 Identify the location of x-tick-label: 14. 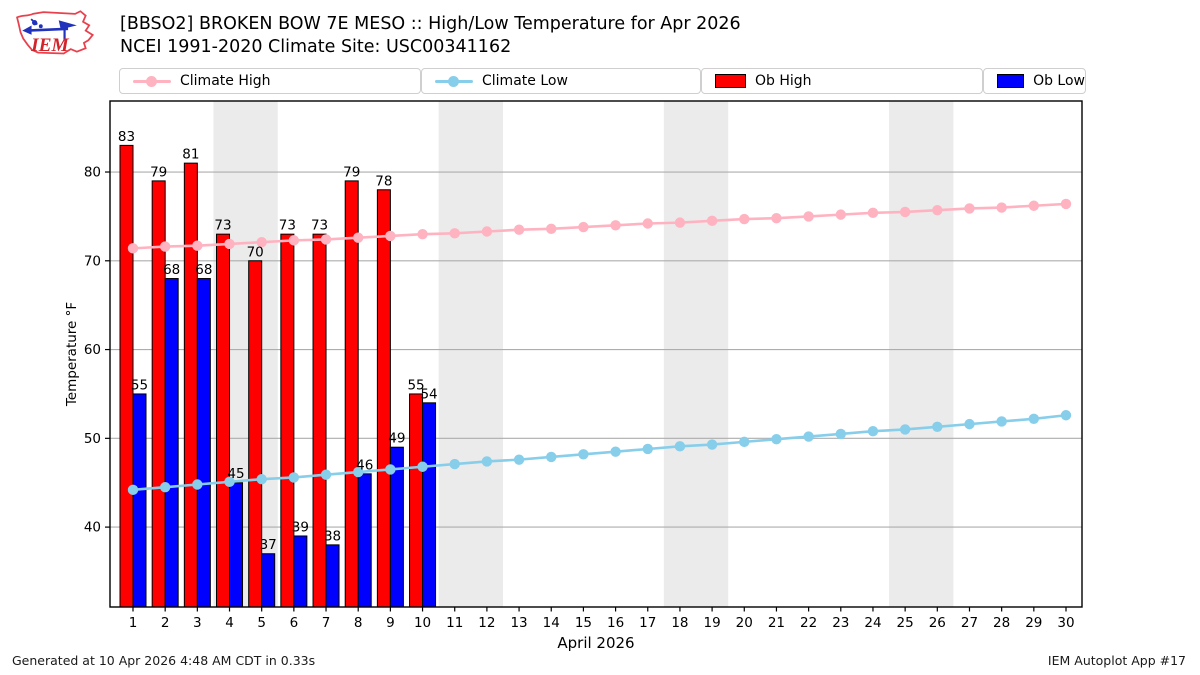
(551, 623).